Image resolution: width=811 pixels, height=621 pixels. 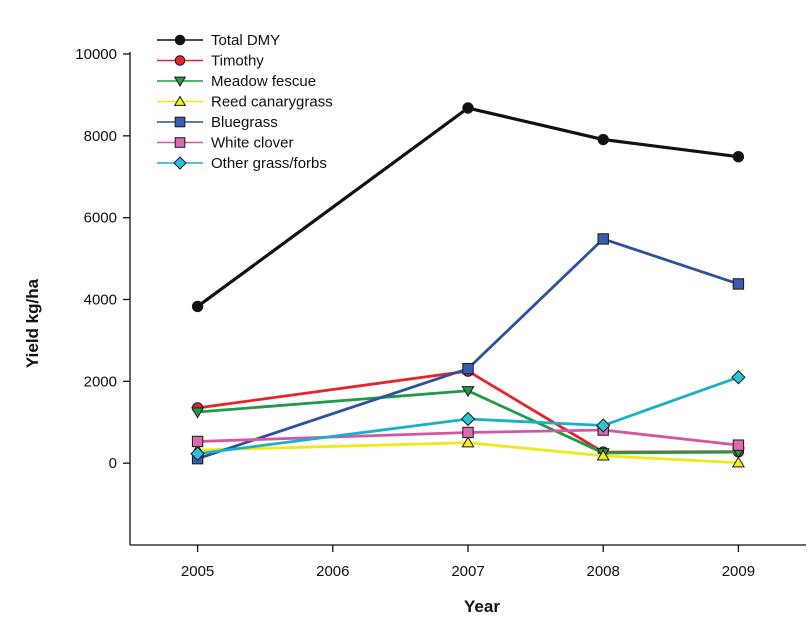 What do you see at coordinates (603, 571) in the screenshot?
I see `x-tick-label: 2008` at bounding box center [603, 571].